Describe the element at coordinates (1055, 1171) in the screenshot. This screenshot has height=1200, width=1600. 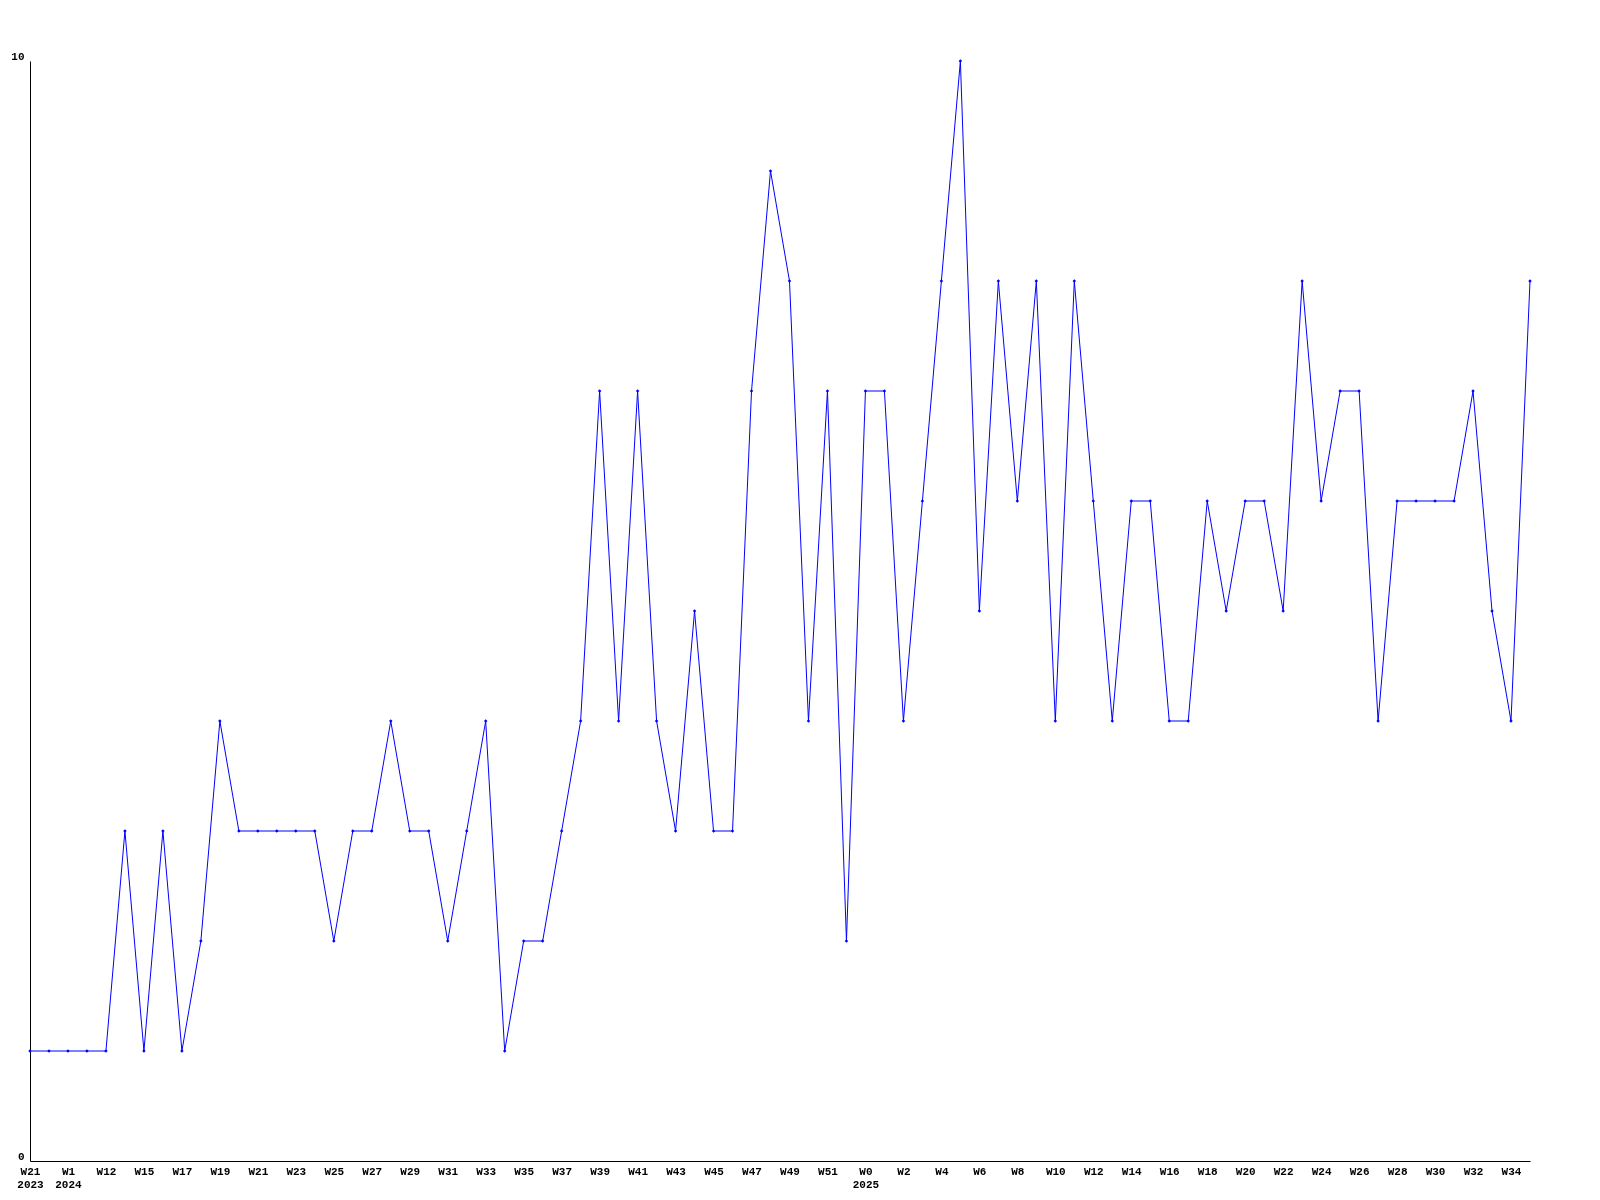
I see `x-tick-label: W10` at that location.